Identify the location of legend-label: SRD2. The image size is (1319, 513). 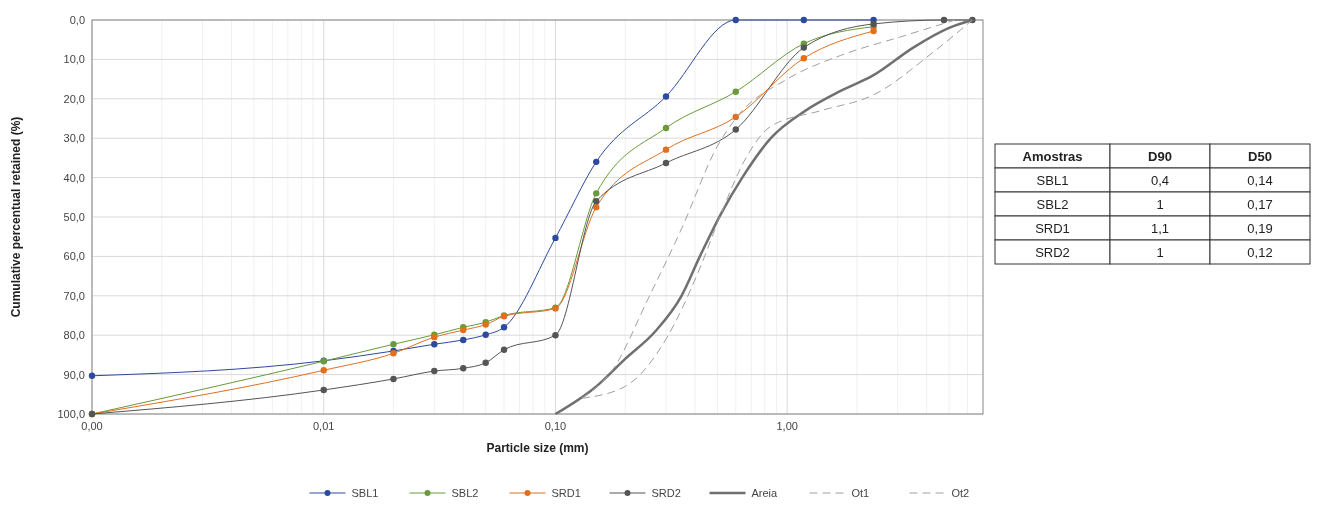
(666, 493).